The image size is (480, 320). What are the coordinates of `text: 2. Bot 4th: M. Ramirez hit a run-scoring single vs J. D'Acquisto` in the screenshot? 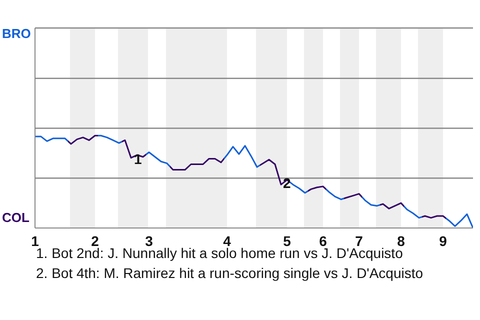 It's located at (230, 273).